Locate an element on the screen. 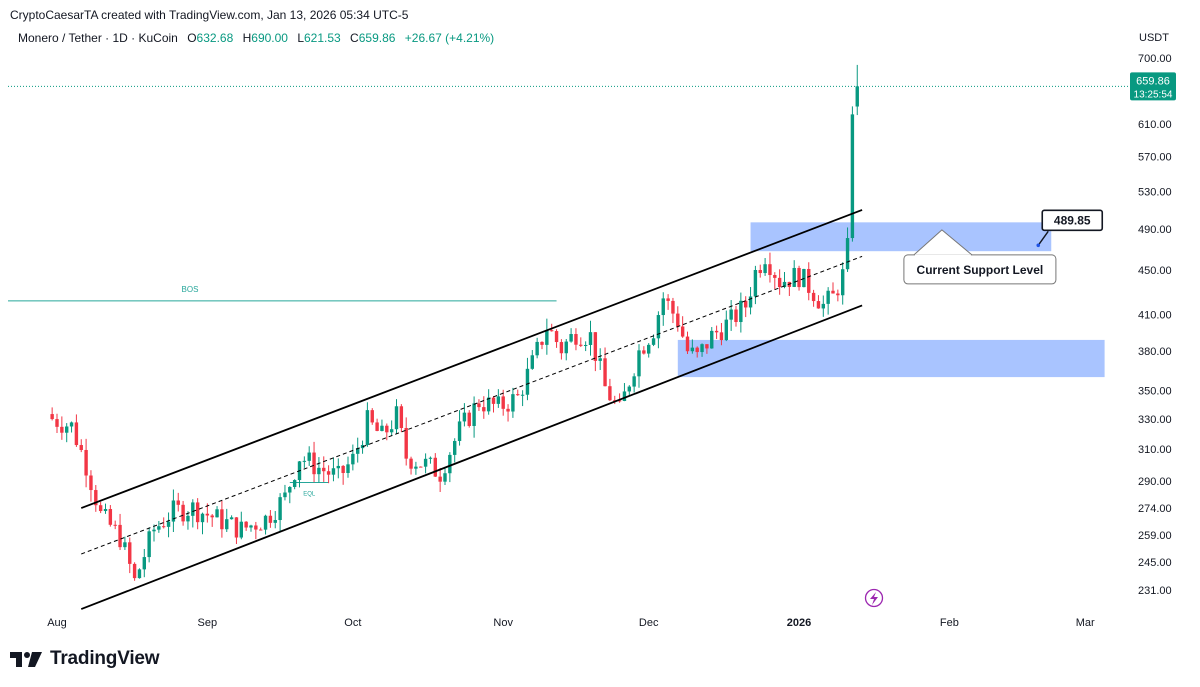 This screenshot has height=687, width=1200. open-label: O is located at coordinates (192, 38).